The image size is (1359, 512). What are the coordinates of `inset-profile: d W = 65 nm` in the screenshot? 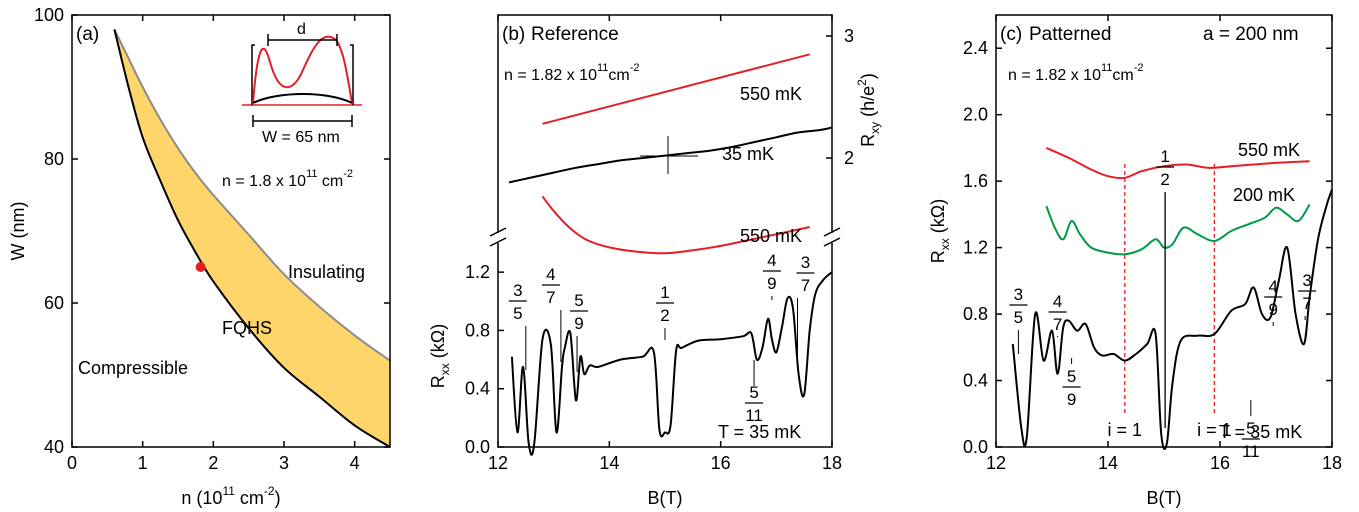 It's located at (302, 83).